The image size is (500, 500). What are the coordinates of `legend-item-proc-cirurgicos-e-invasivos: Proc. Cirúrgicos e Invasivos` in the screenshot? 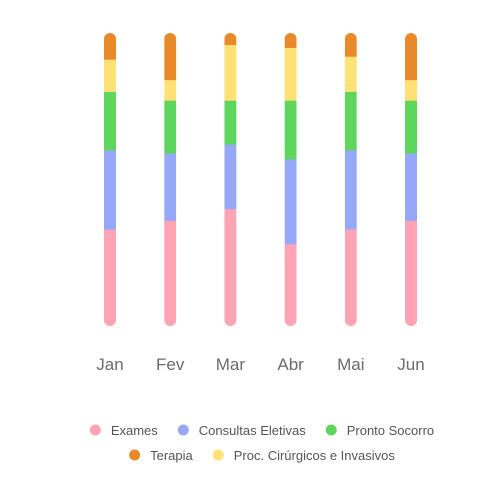 It's located at (304, 455).